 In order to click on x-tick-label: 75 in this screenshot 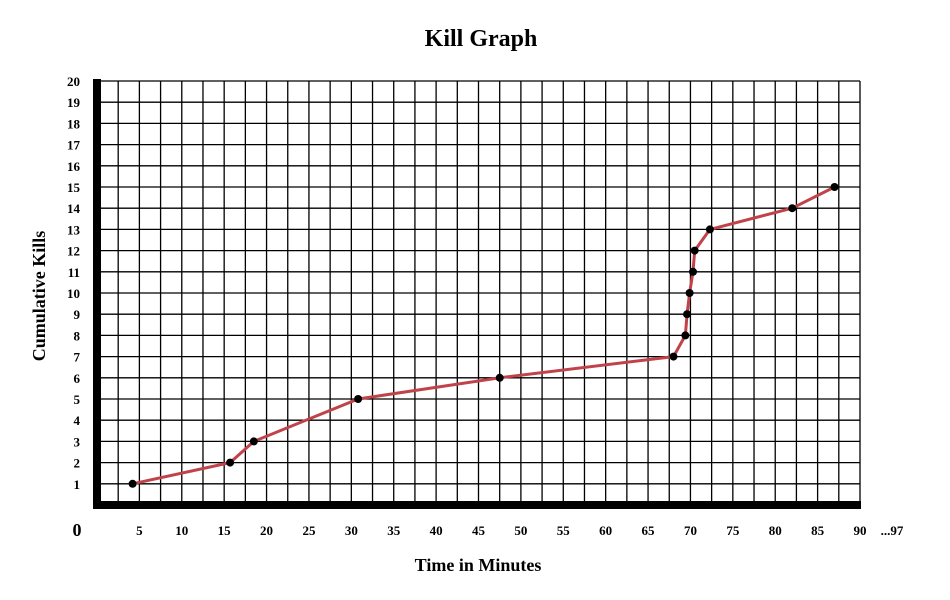, I will do `click(733, 530)`.